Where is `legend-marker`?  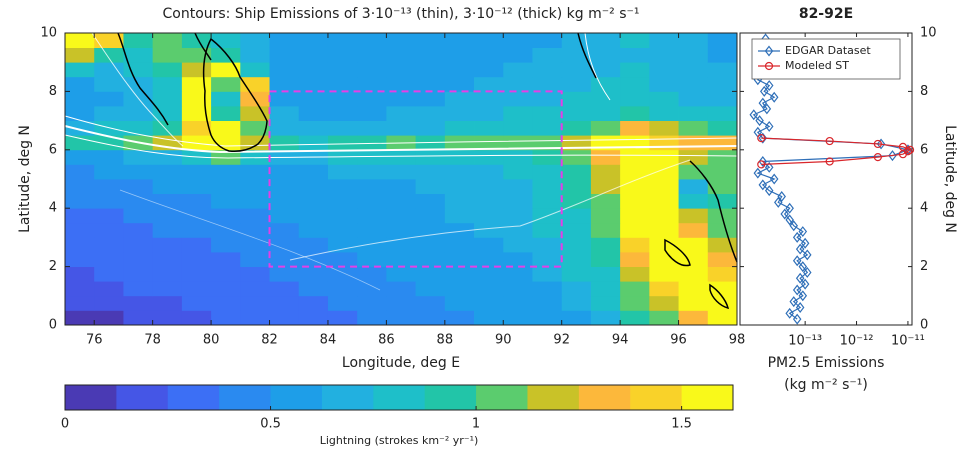
legend-marker is located at coordinates (769, 51).